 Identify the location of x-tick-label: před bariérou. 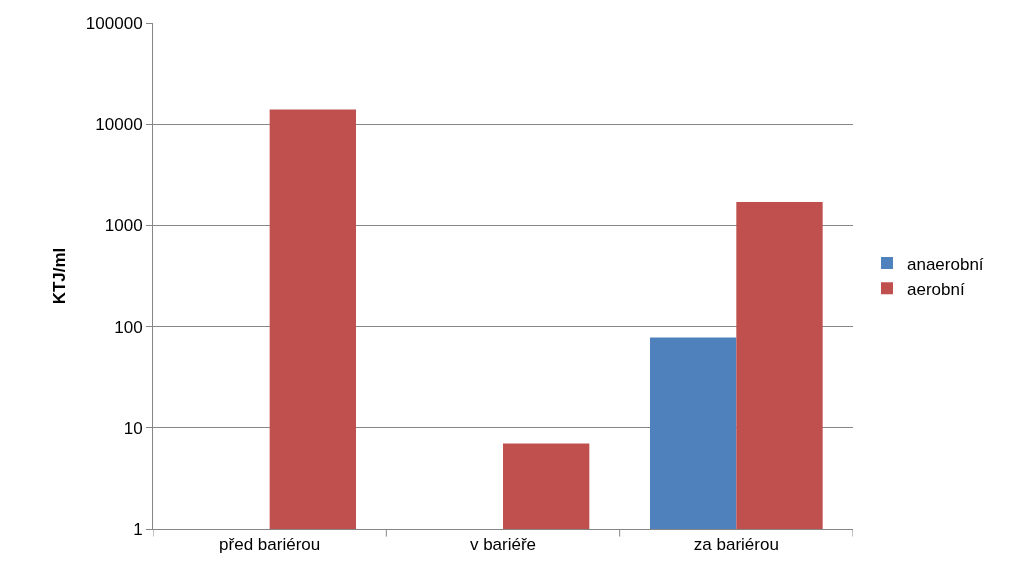
(270, 545).